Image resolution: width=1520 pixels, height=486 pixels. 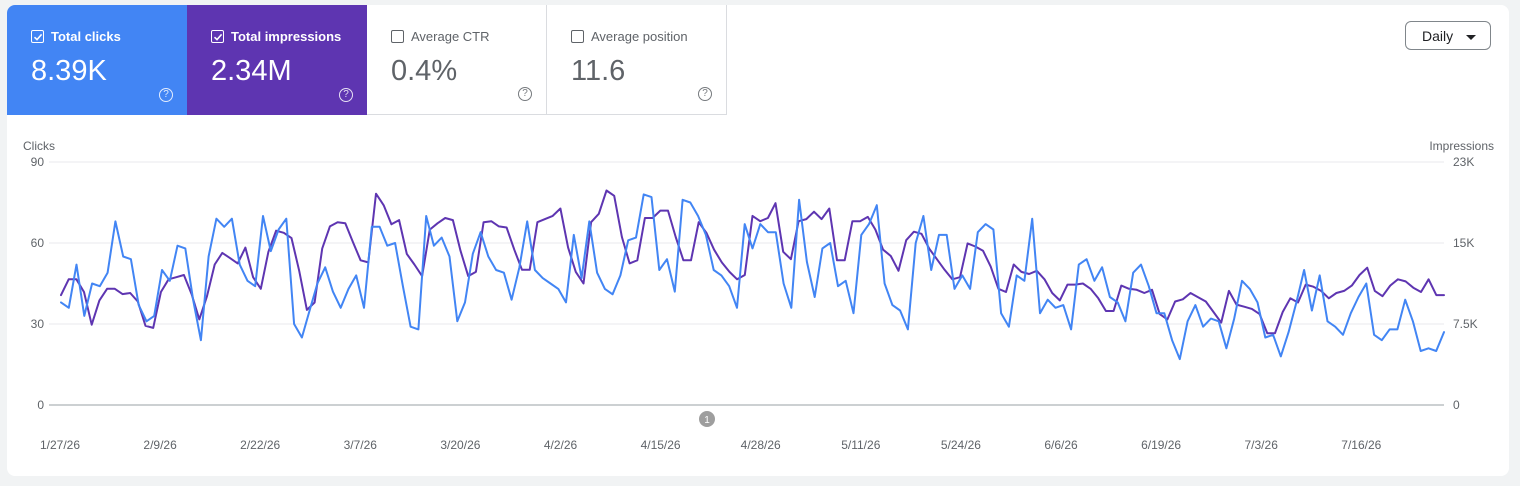 I want to click on metric-total-clicks: Total clicks 8.39K ?, so click(x=97, y=60).